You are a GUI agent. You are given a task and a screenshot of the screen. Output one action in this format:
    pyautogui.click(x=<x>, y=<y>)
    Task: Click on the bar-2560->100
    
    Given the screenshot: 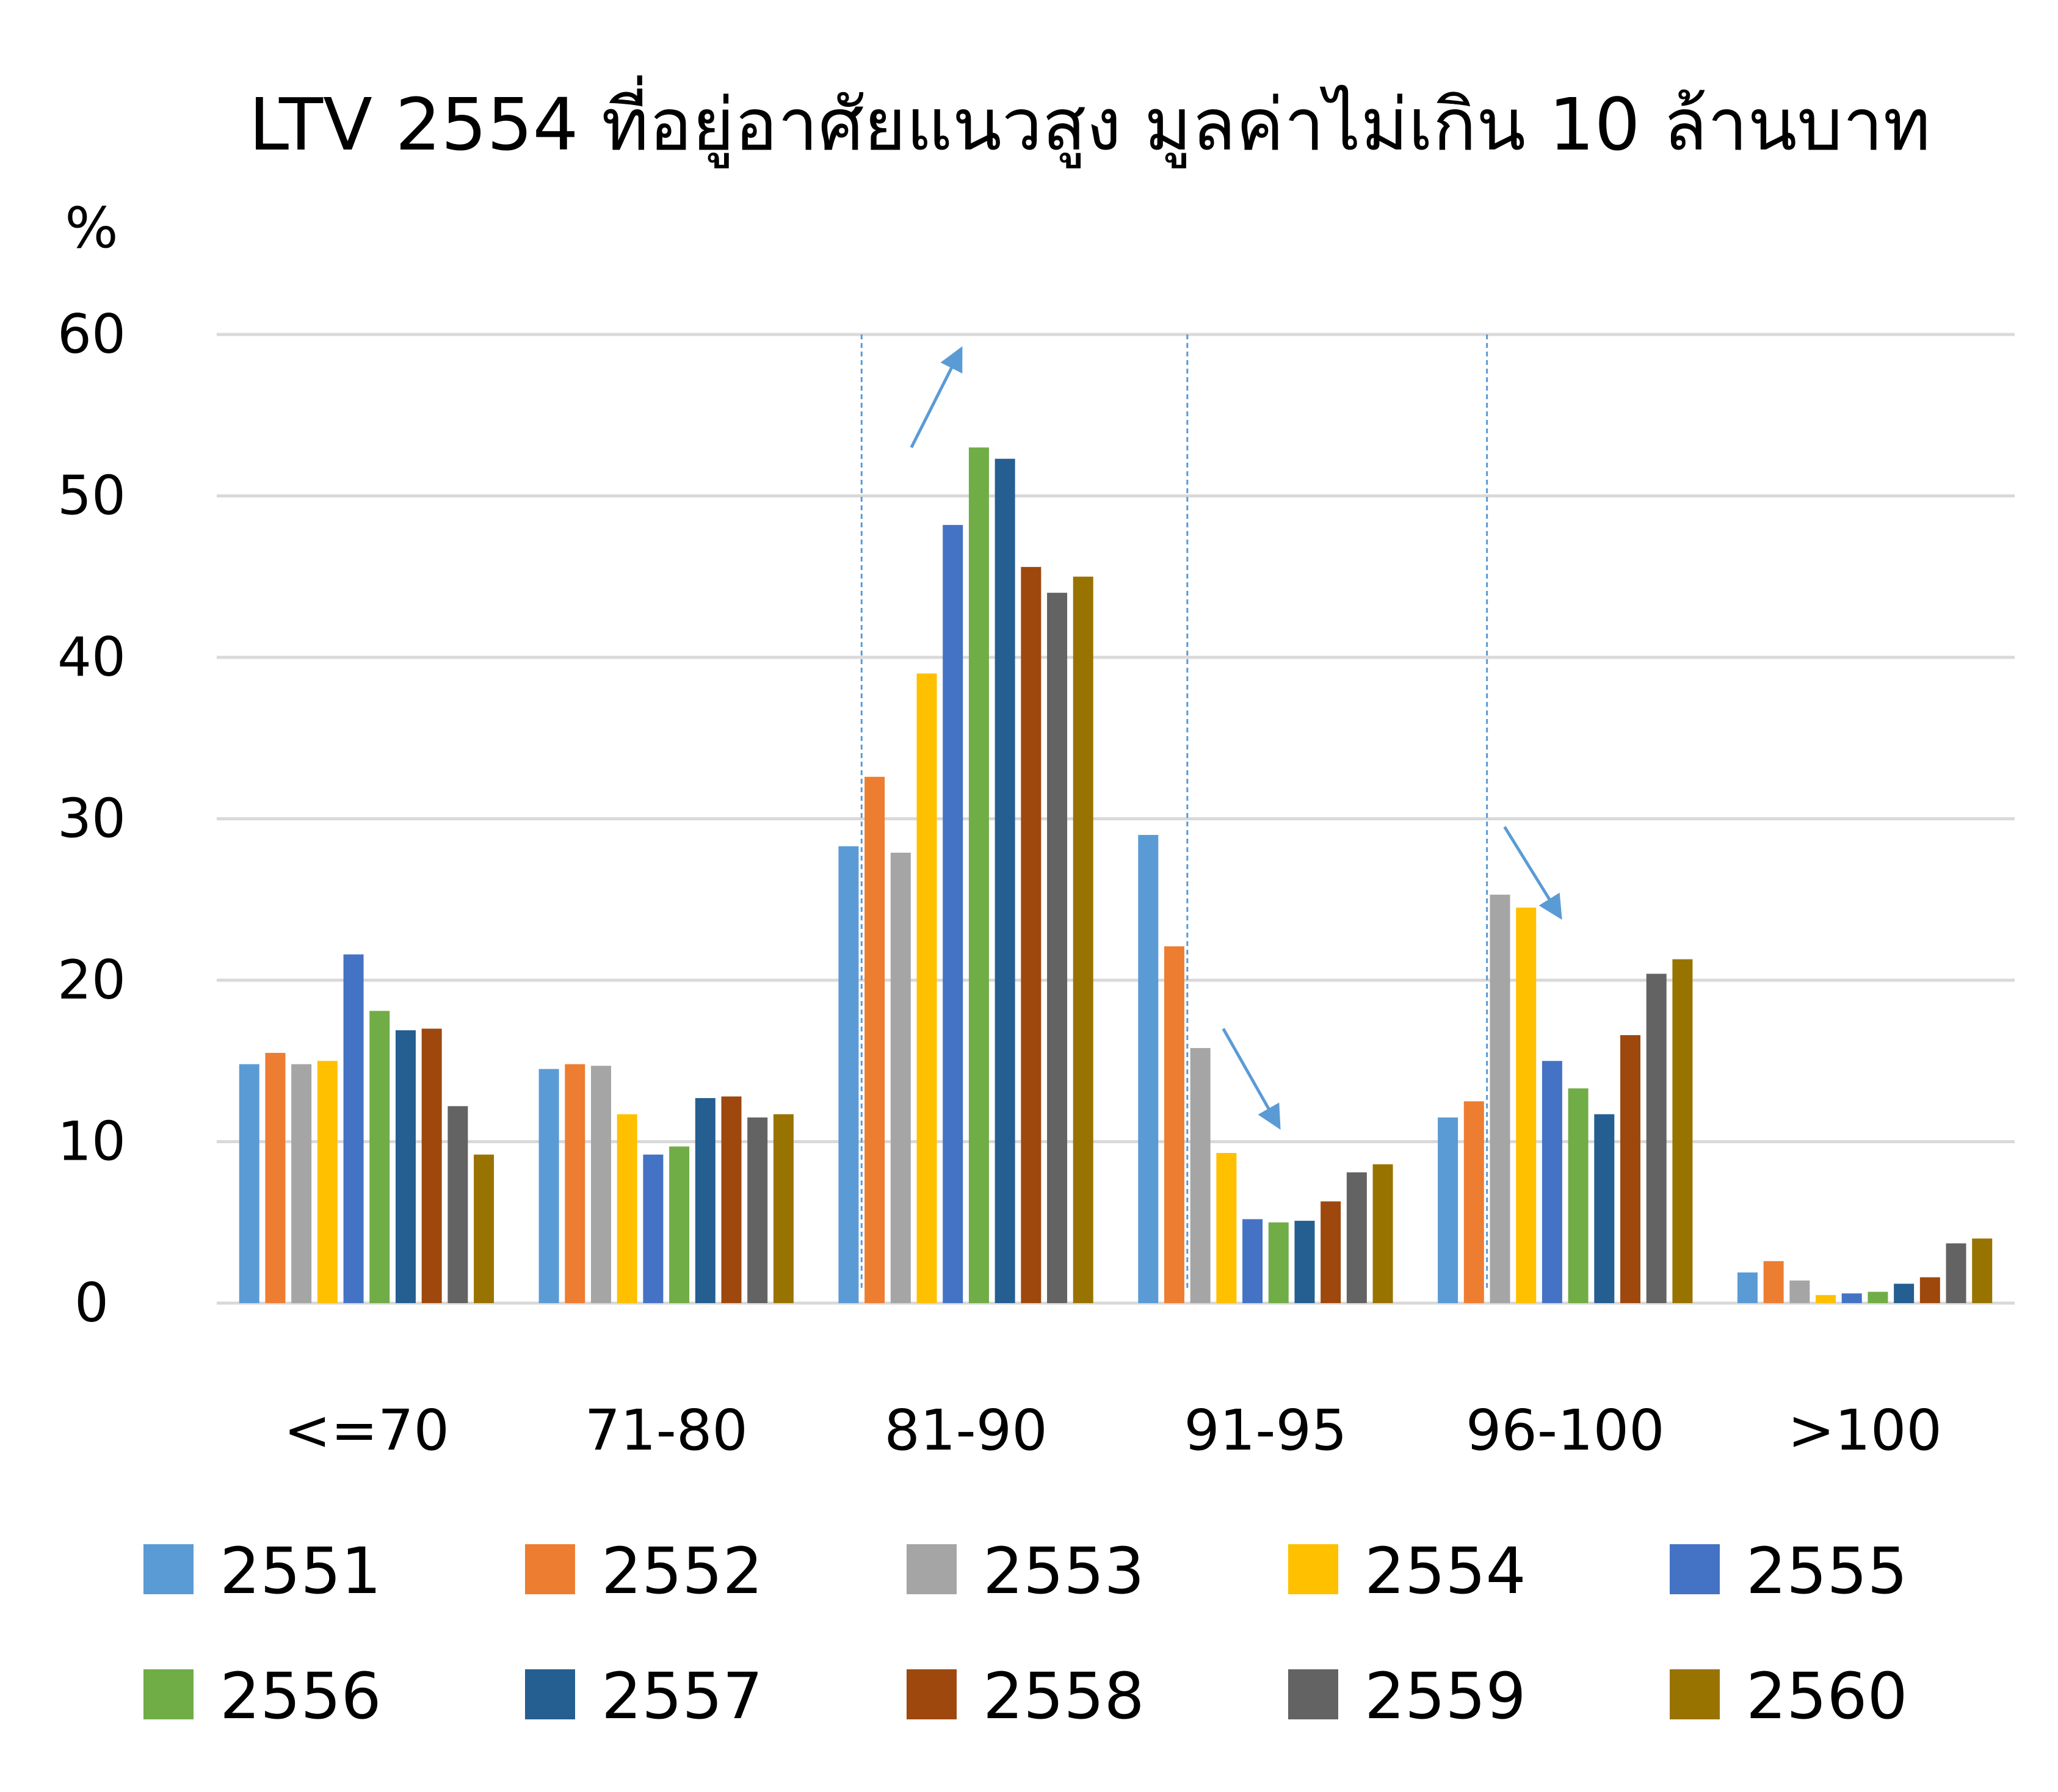 What is the action you would take?
    pyautogui.click(x=1982, y=1270)
    